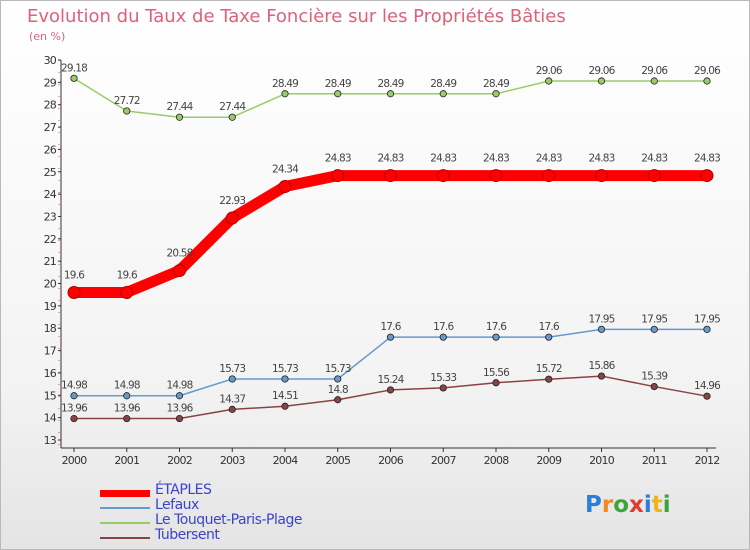 Image resolution: width=750 pixels, height=550 pixels. I want to click on data-label-tubersent: 15.33, so click(443, 378).